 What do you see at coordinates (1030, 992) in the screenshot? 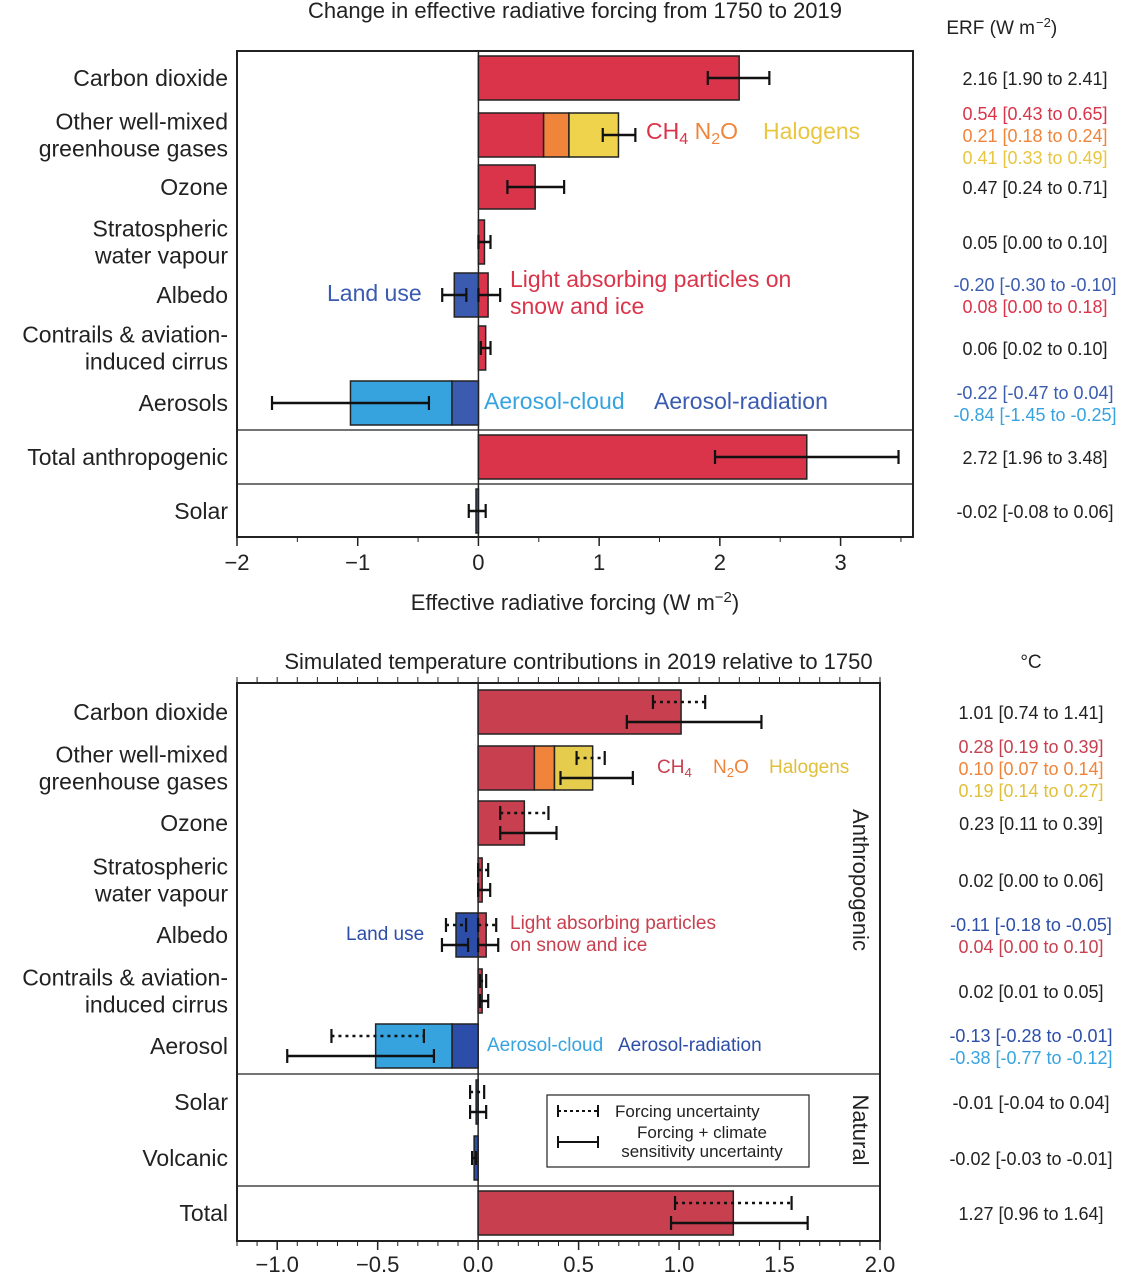
I see `value-text: 0.02 [0.01 to 0.05]` at bounding box center [1030, 992].